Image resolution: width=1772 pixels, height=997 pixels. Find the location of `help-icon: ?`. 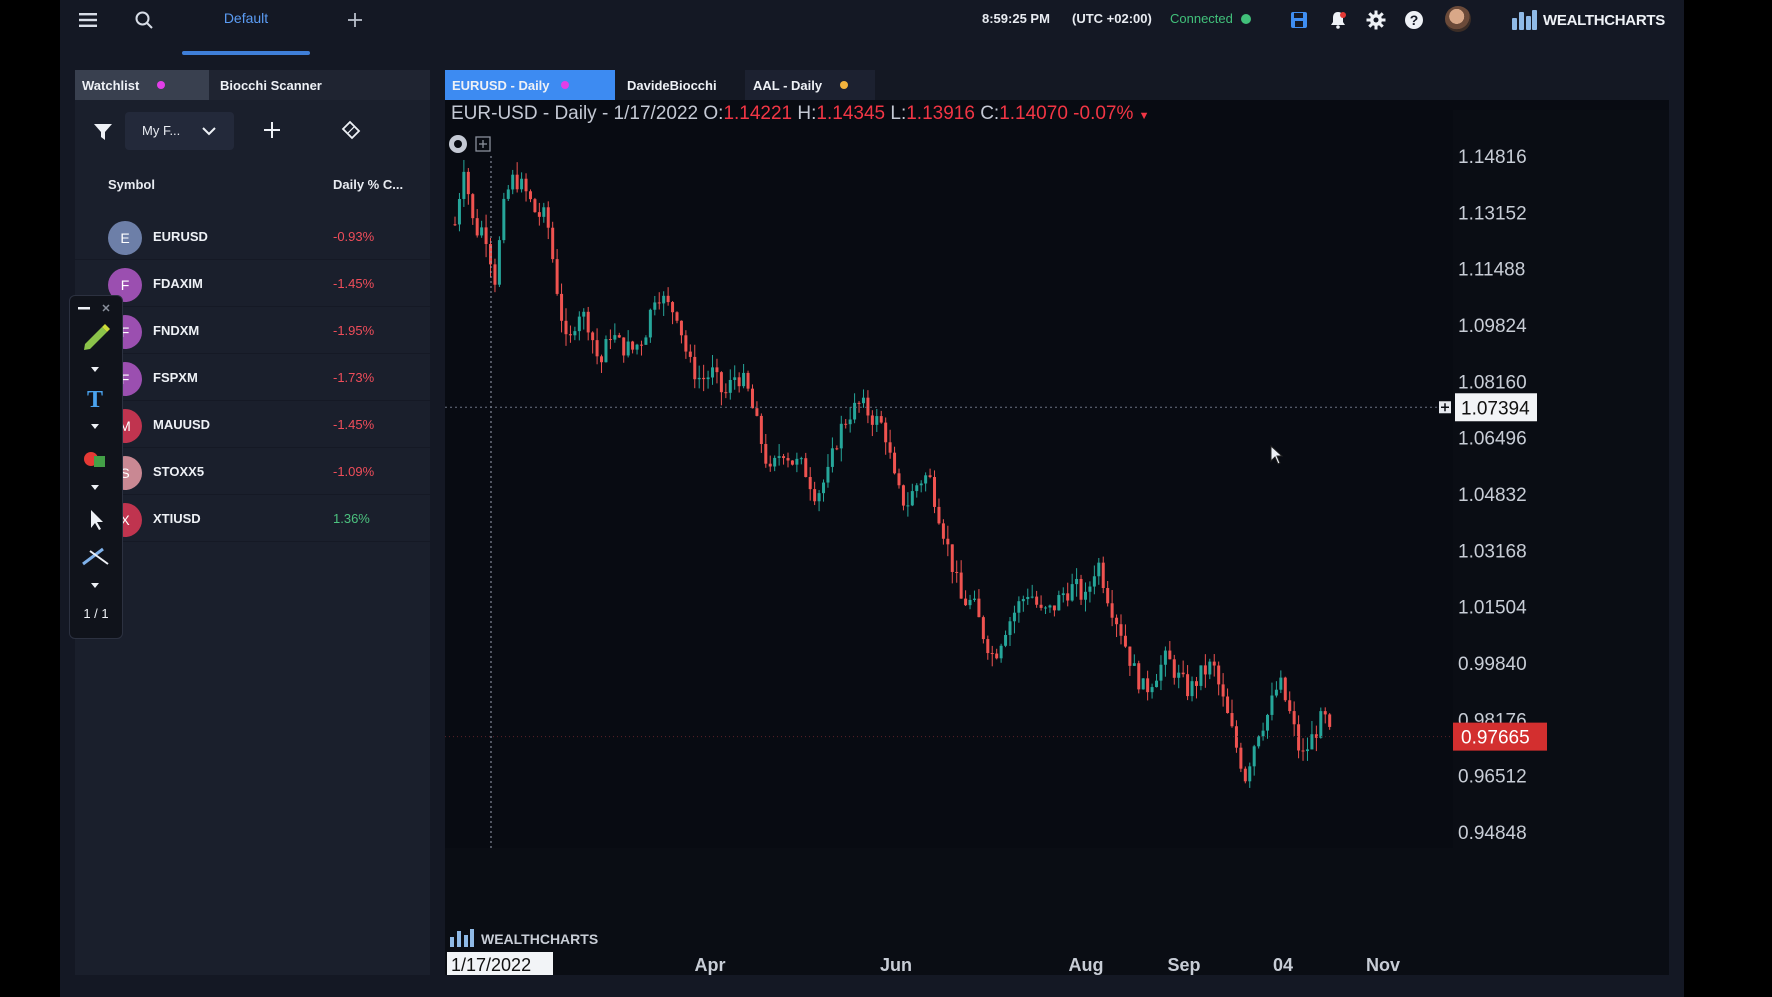

help-icon: ? is located at coordinates (1414, 20).